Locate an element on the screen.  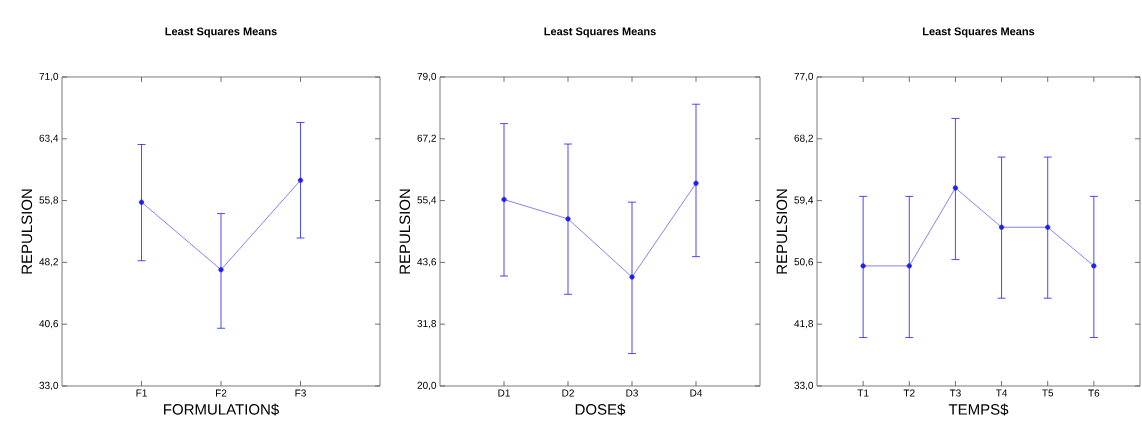
y-tick-label: 48,2 is located at coordinates (48, 262).